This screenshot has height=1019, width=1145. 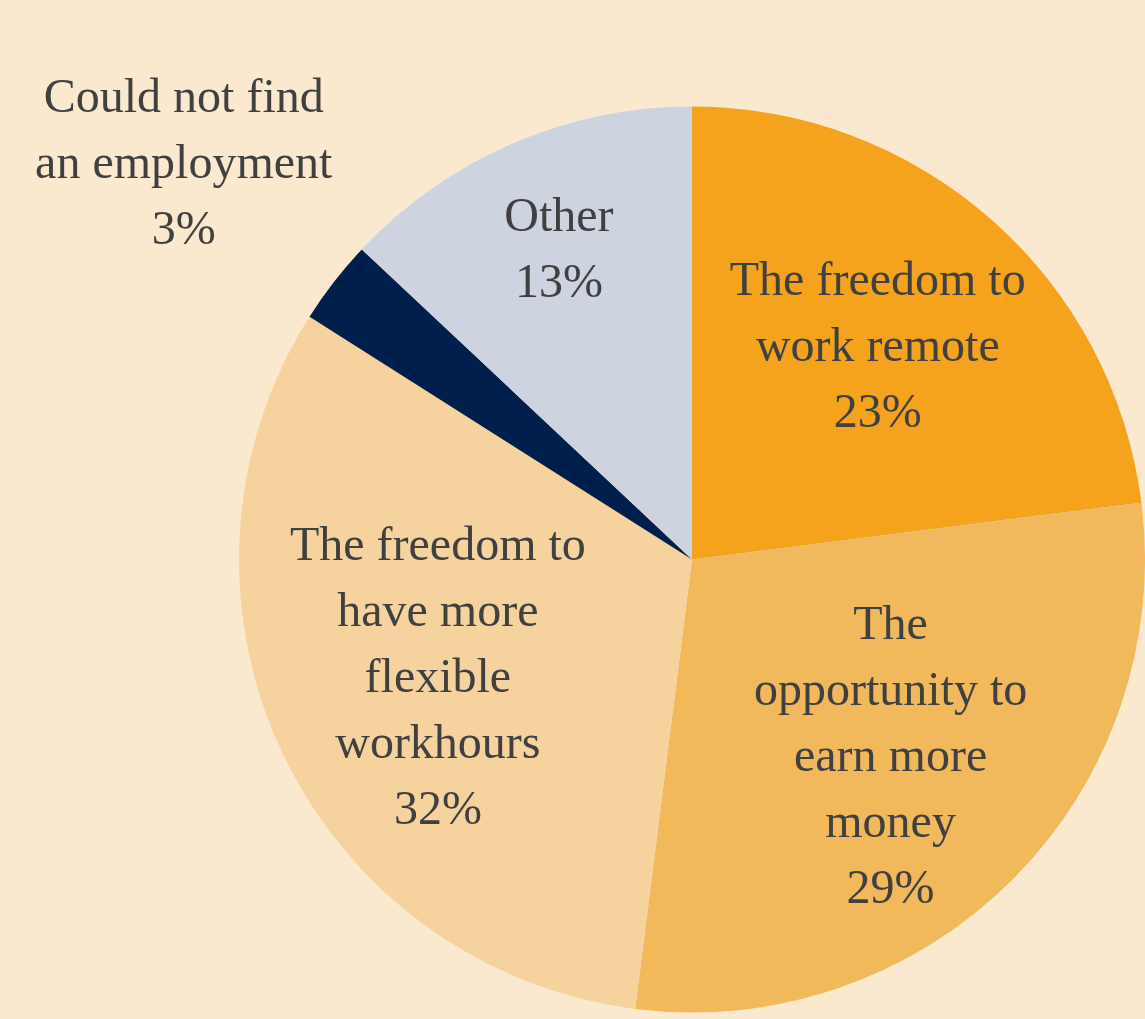 I want to click on data-label: 29%, so click(x=890, y=886).